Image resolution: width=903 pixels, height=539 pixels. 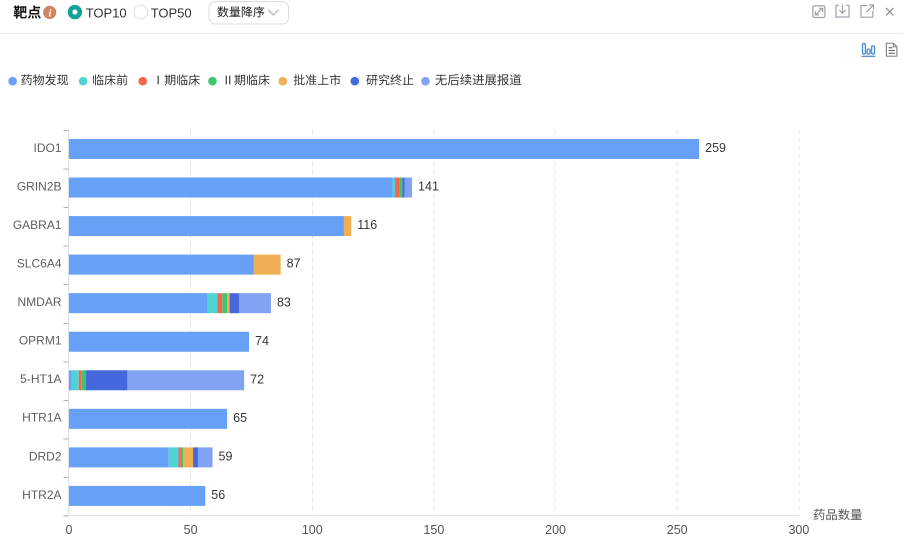 What do you see at coordinates (218, 495) in the screenshot?
I see `svg-text: 56` at bounding box center [218, 495].